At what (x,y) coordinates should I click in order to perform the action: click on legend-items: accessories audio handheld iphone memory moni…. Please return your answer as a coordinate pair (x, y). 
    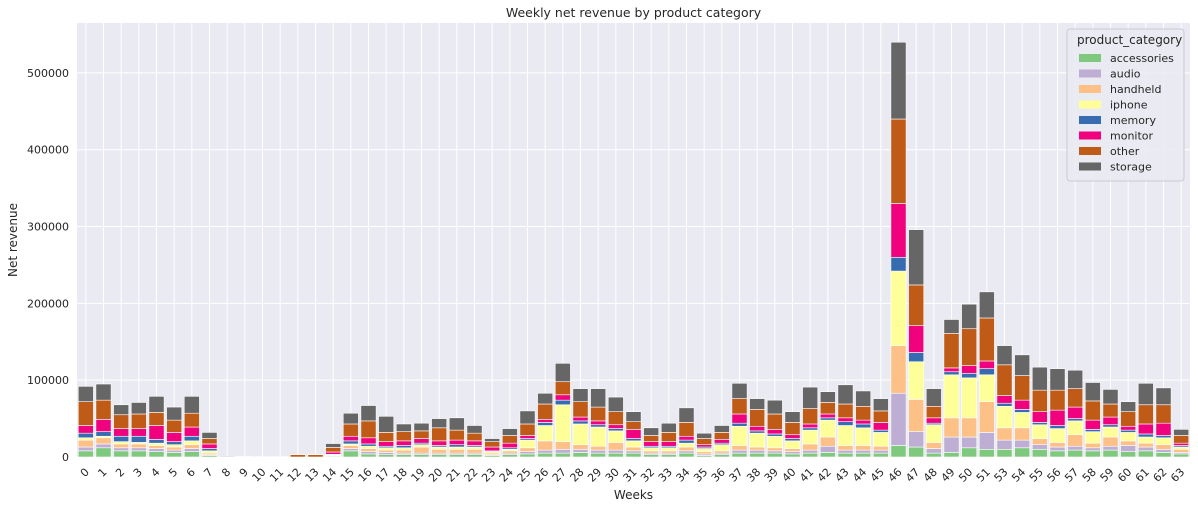
    Looking at the image, I should click on (1126, 113).